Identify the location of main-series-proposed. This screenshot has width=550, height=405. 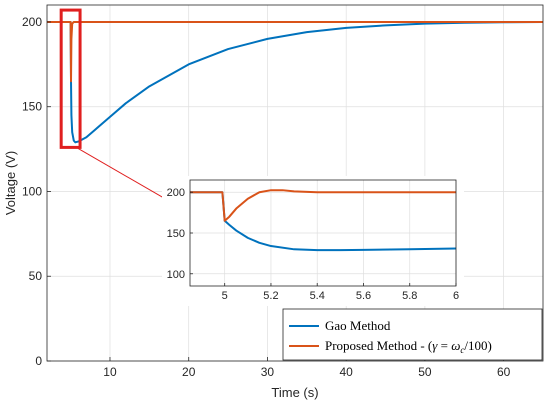
(295, 51).